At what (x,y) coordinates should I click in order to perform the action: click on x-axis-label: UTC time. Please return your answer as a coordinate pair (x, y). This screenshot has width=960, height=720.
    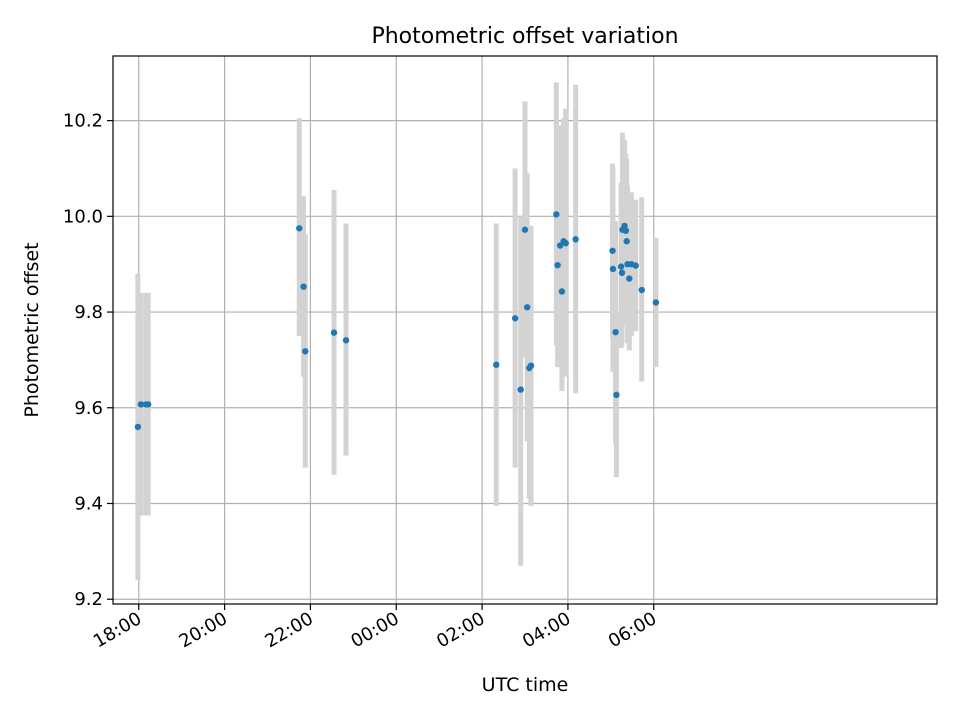
    Looking at the image, I should click on (525, 685).